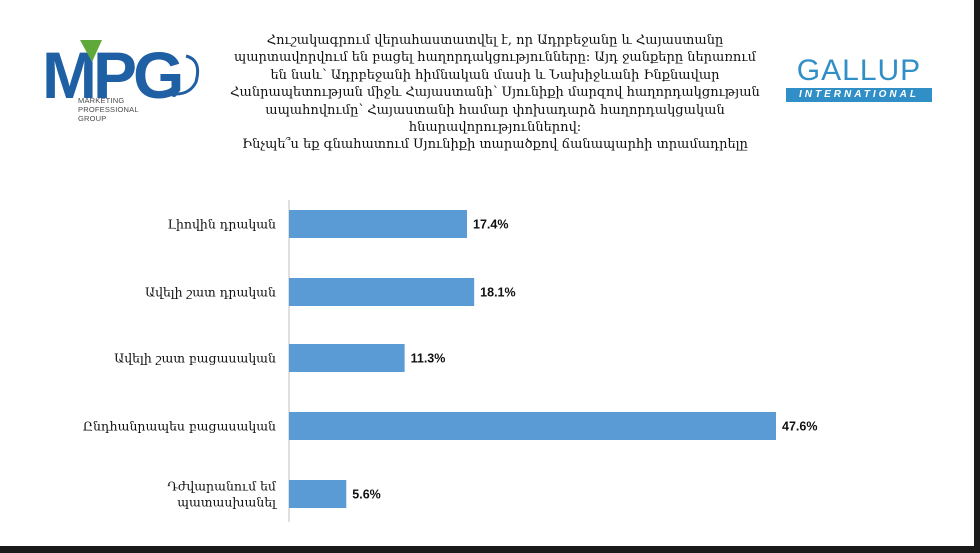 Image resolution: width=980 pixels, height=553 pixels. Describe the element at coordinates (108, 109) in the screenshot. I see `mpg-tagline-line: PROFESSIONAL` at that location.